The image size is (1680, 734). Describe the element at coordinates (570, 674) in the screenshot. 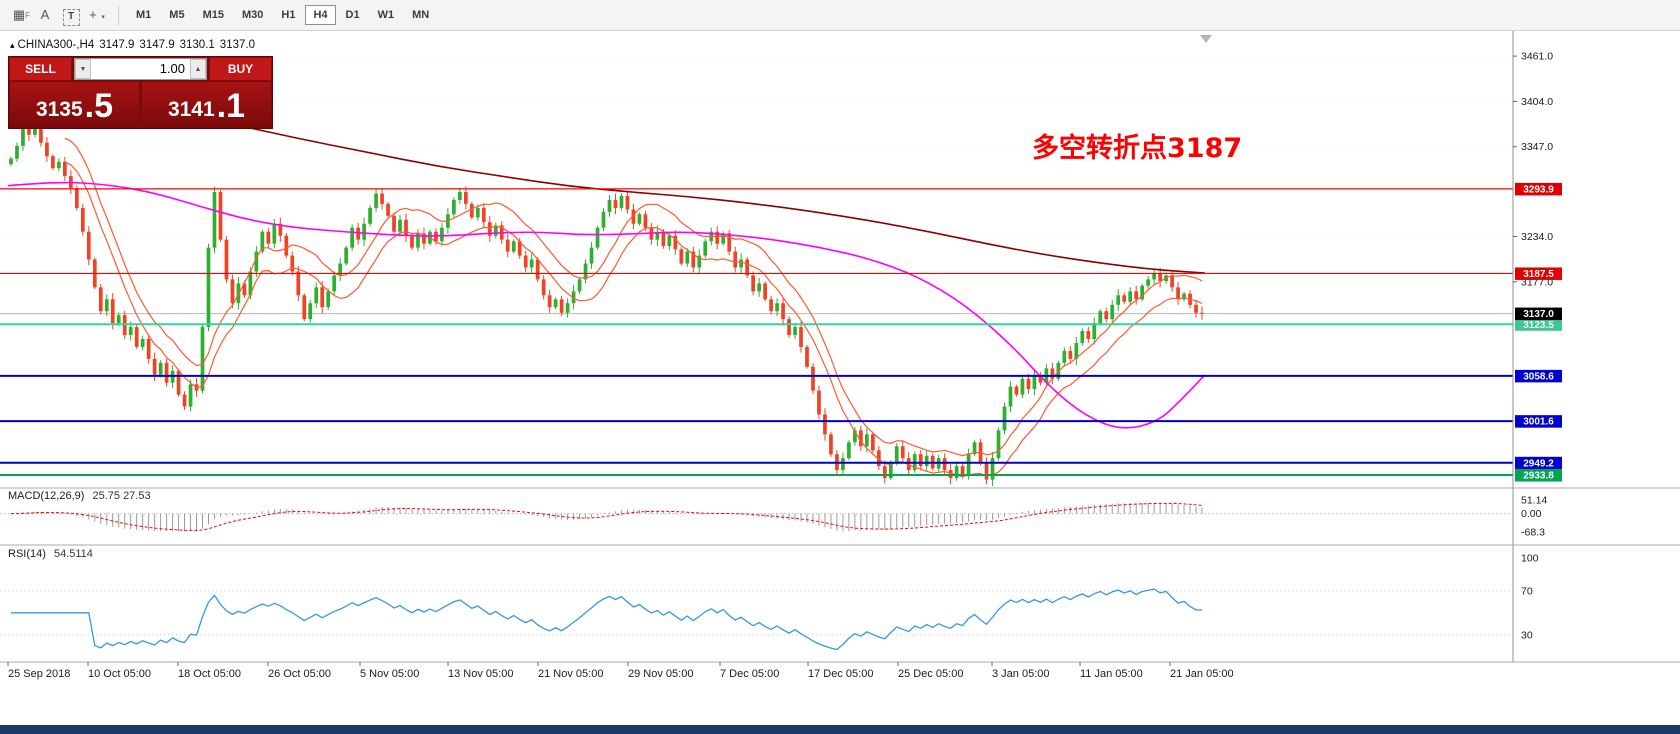

I see `time-label: 21 Nov 05:00` at that location.